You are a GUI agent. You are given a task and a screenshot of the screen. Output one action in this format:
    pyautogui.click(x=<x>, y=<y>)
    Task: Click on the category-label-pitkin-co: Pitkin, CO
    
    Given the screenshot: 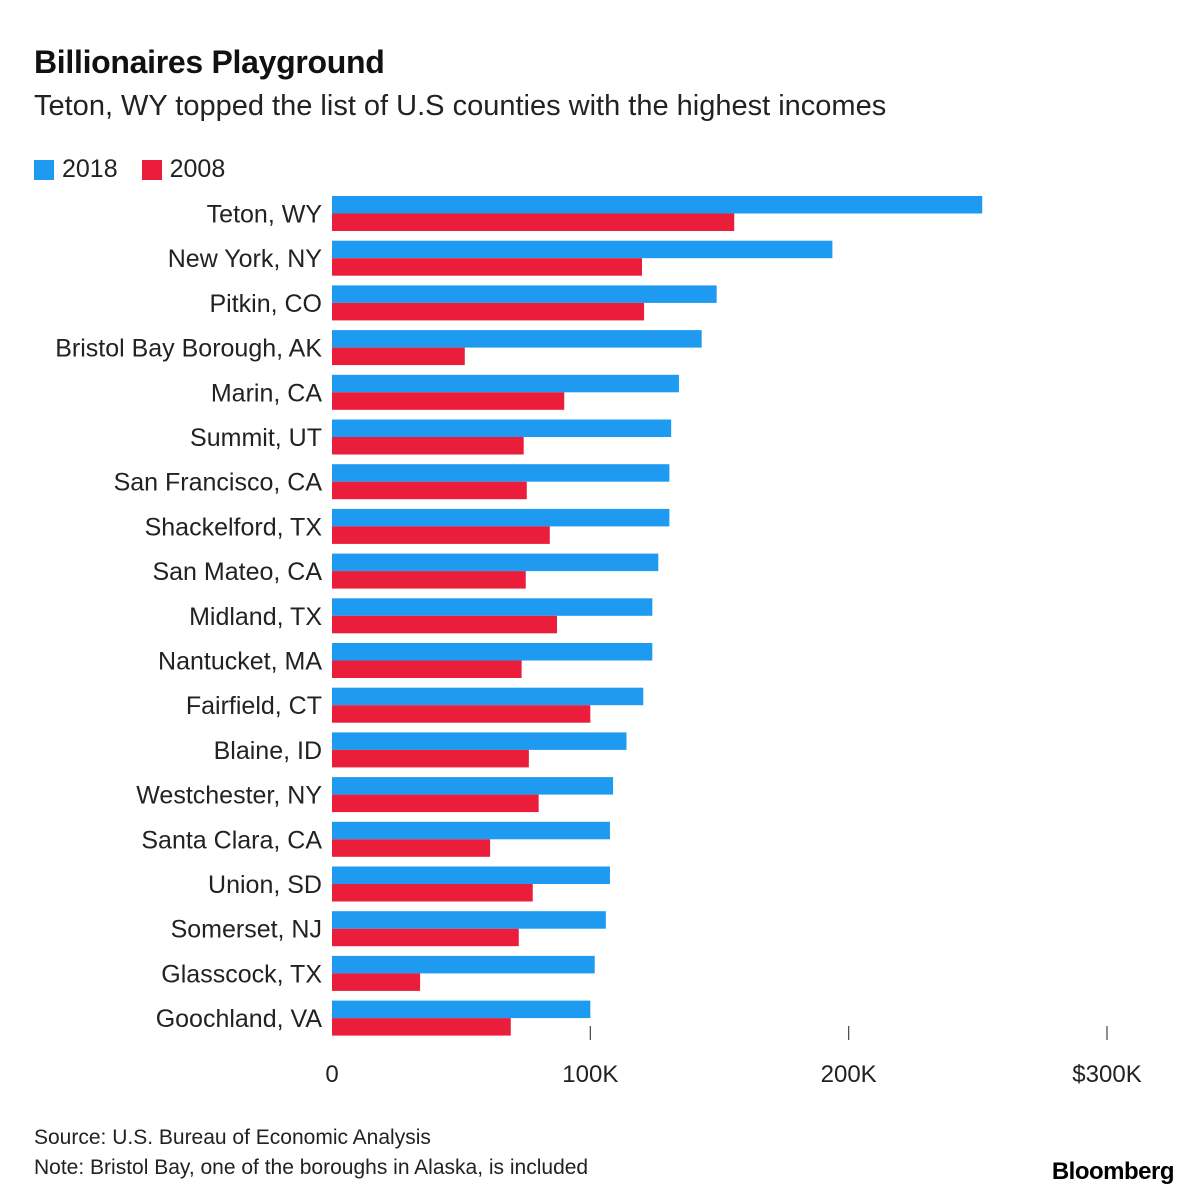 What is the action you would take?
    pyautogui.click(x=265, y=304)
    